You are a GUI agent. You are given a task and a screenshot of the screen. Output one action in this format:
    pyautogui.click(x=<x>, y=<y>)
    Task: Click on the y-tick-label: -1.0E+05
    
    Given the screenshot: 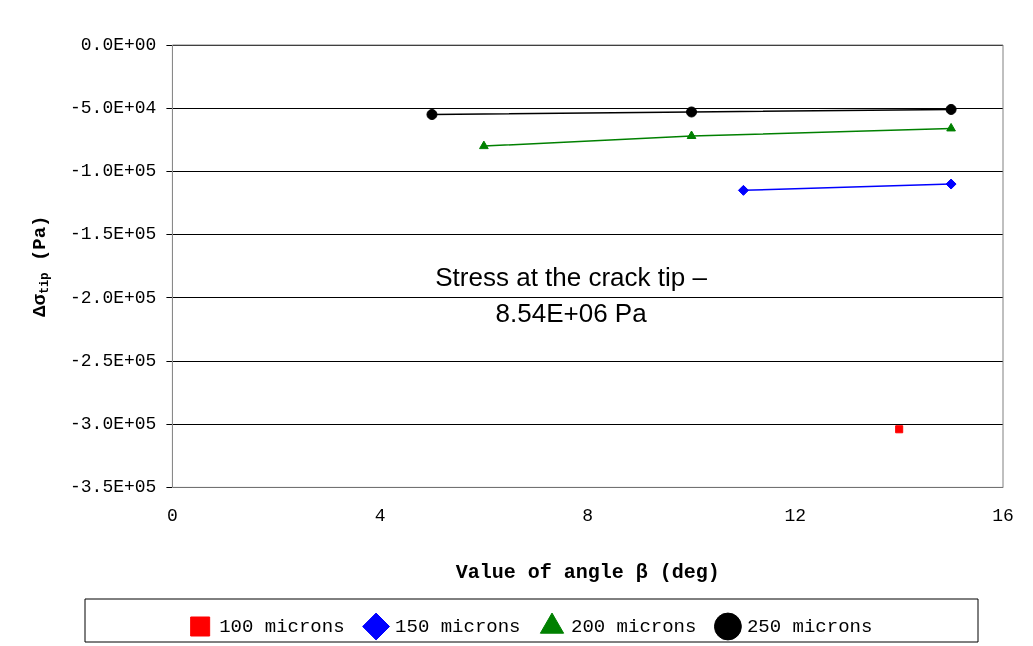 What is the action you would take?
    pyautogui.click(x=113, y=171)
    